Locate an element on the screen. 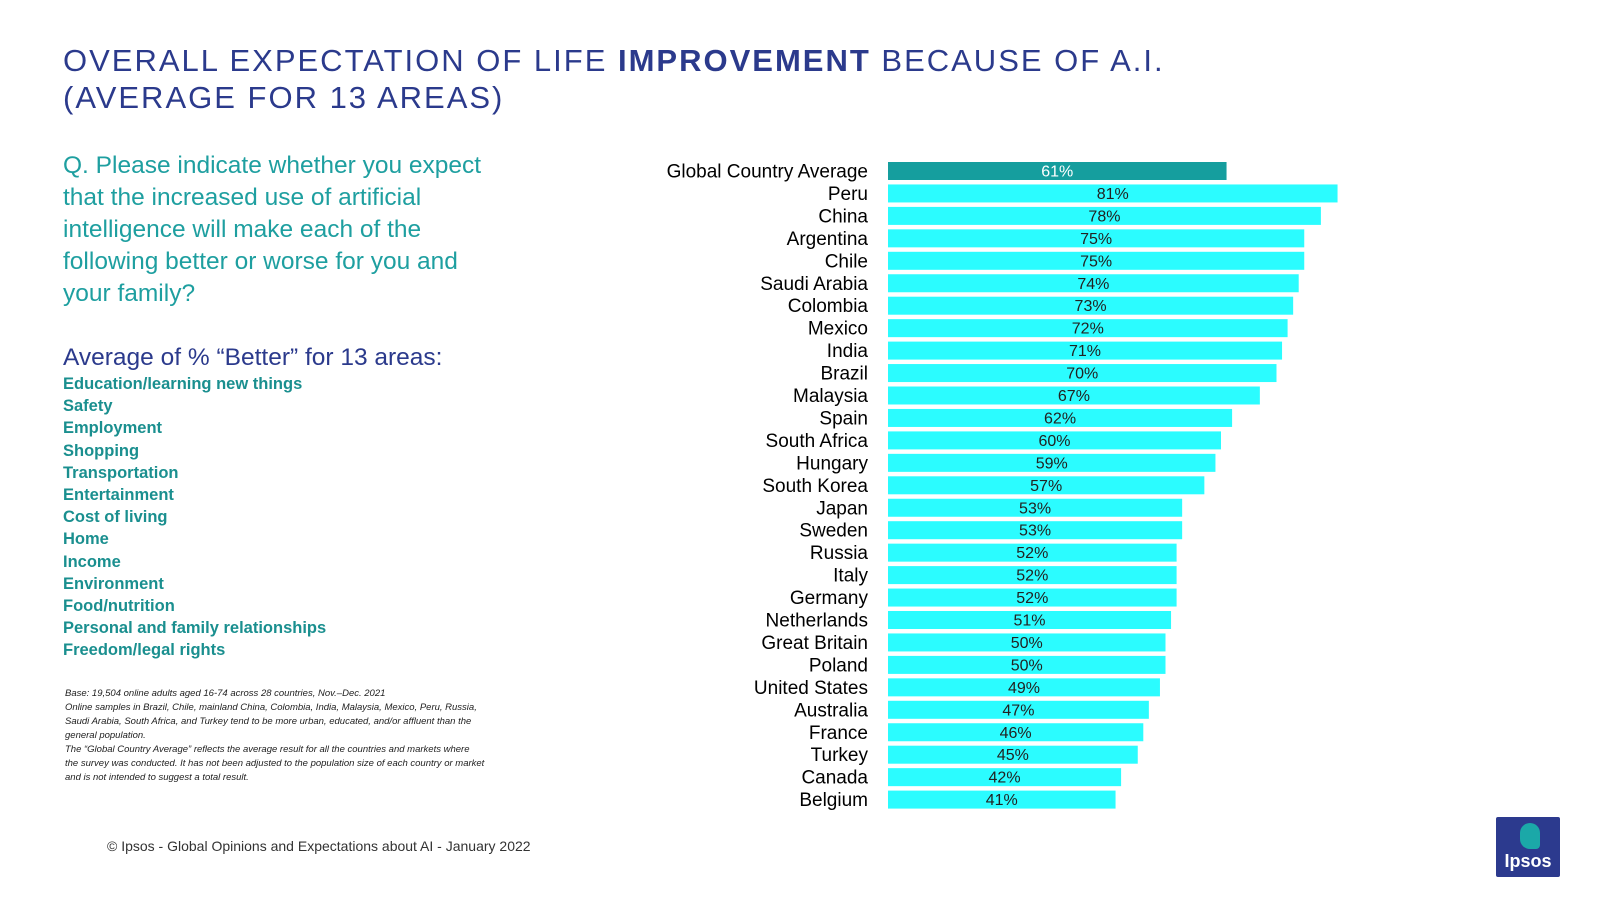 The image size is (1600, 900). data-label: 60% is located at coordinates (1054, 441).